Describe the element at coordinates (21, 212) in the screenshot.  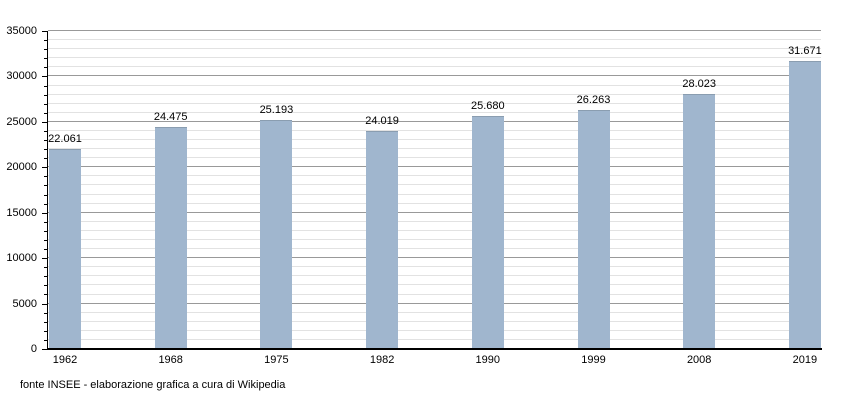
I see `y-tick-label: 15000` at that location.